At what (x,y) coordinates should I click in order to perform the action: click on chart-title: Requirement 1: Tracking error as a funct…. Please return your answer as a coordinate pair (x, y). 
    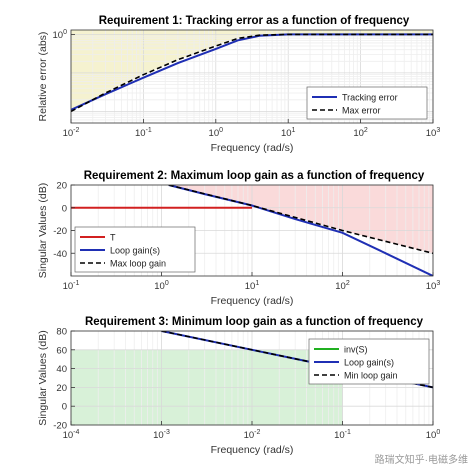
    Looking at the image, I should click on (254, 21).